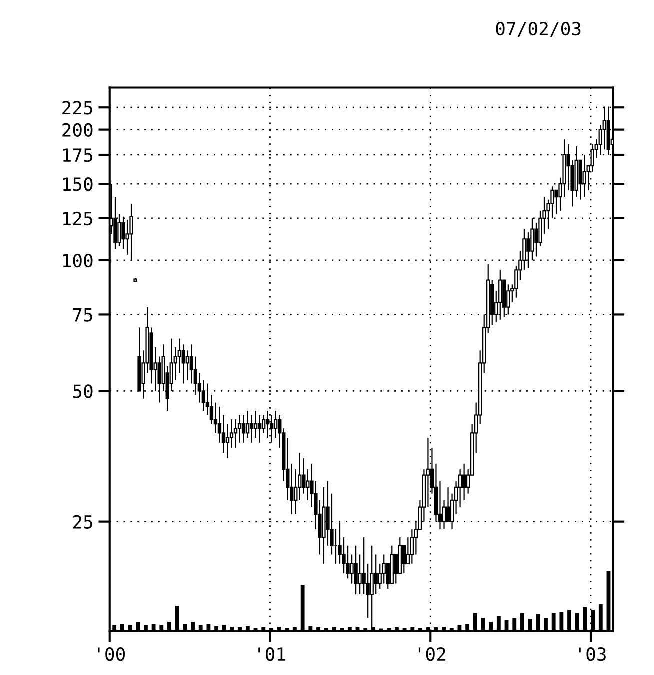 The width and height of the screenshot is (654, 675). Describe the element at coordinates (78, 185) in the screenshot. I see `y-tick-label: 150` at that location.